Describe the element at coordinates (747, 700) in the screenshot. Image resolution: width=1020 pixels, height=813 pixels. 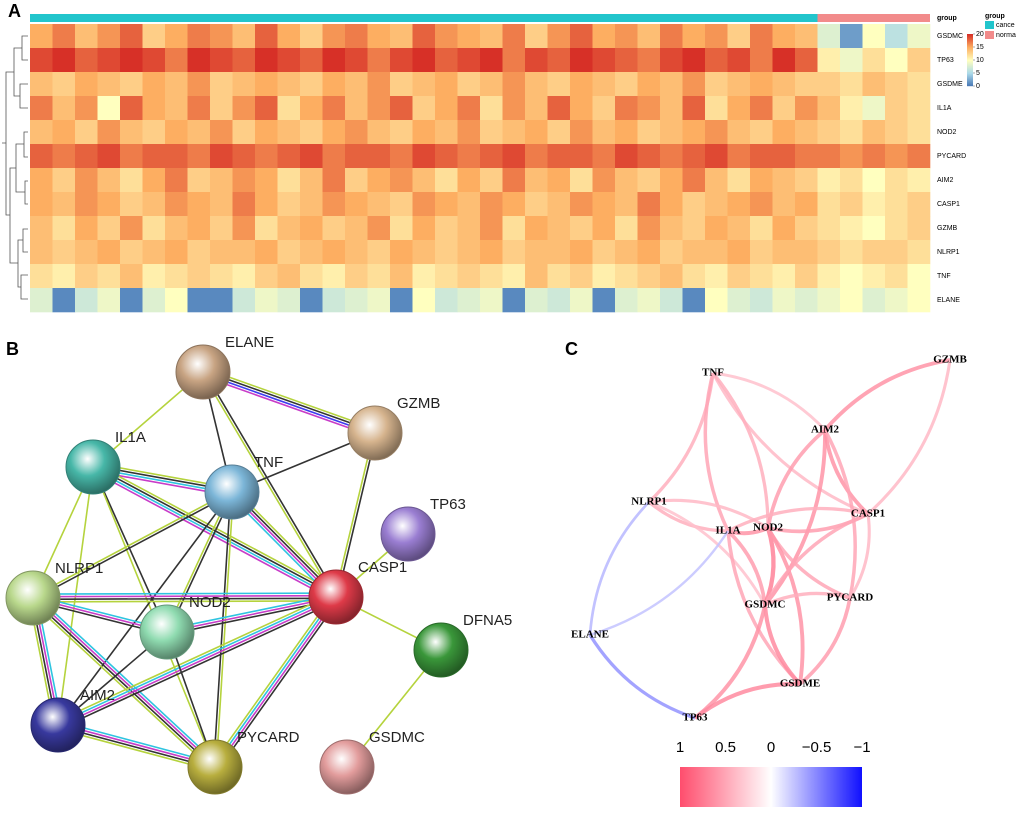
I see `correlation-edge` at that location.